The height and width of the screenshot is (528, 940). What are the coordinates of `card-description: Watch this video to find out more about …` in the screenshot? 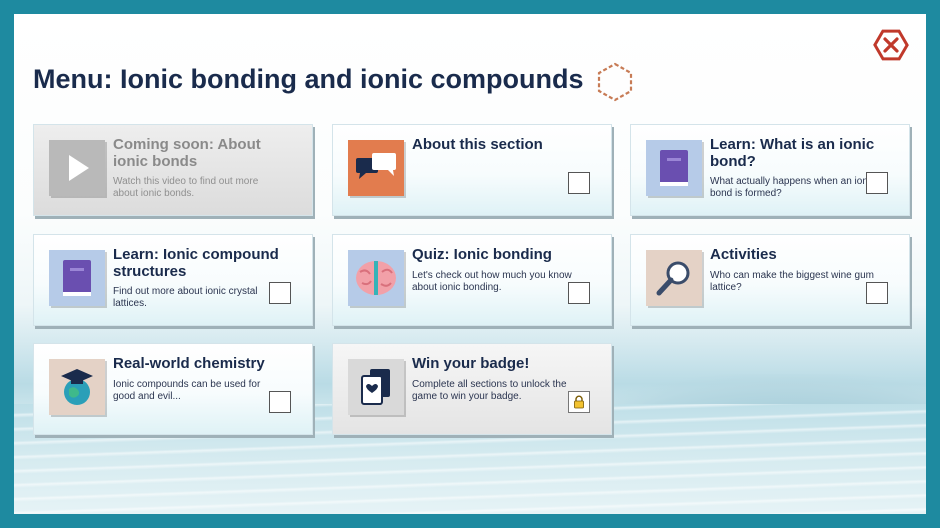 It's located at (186, 187).